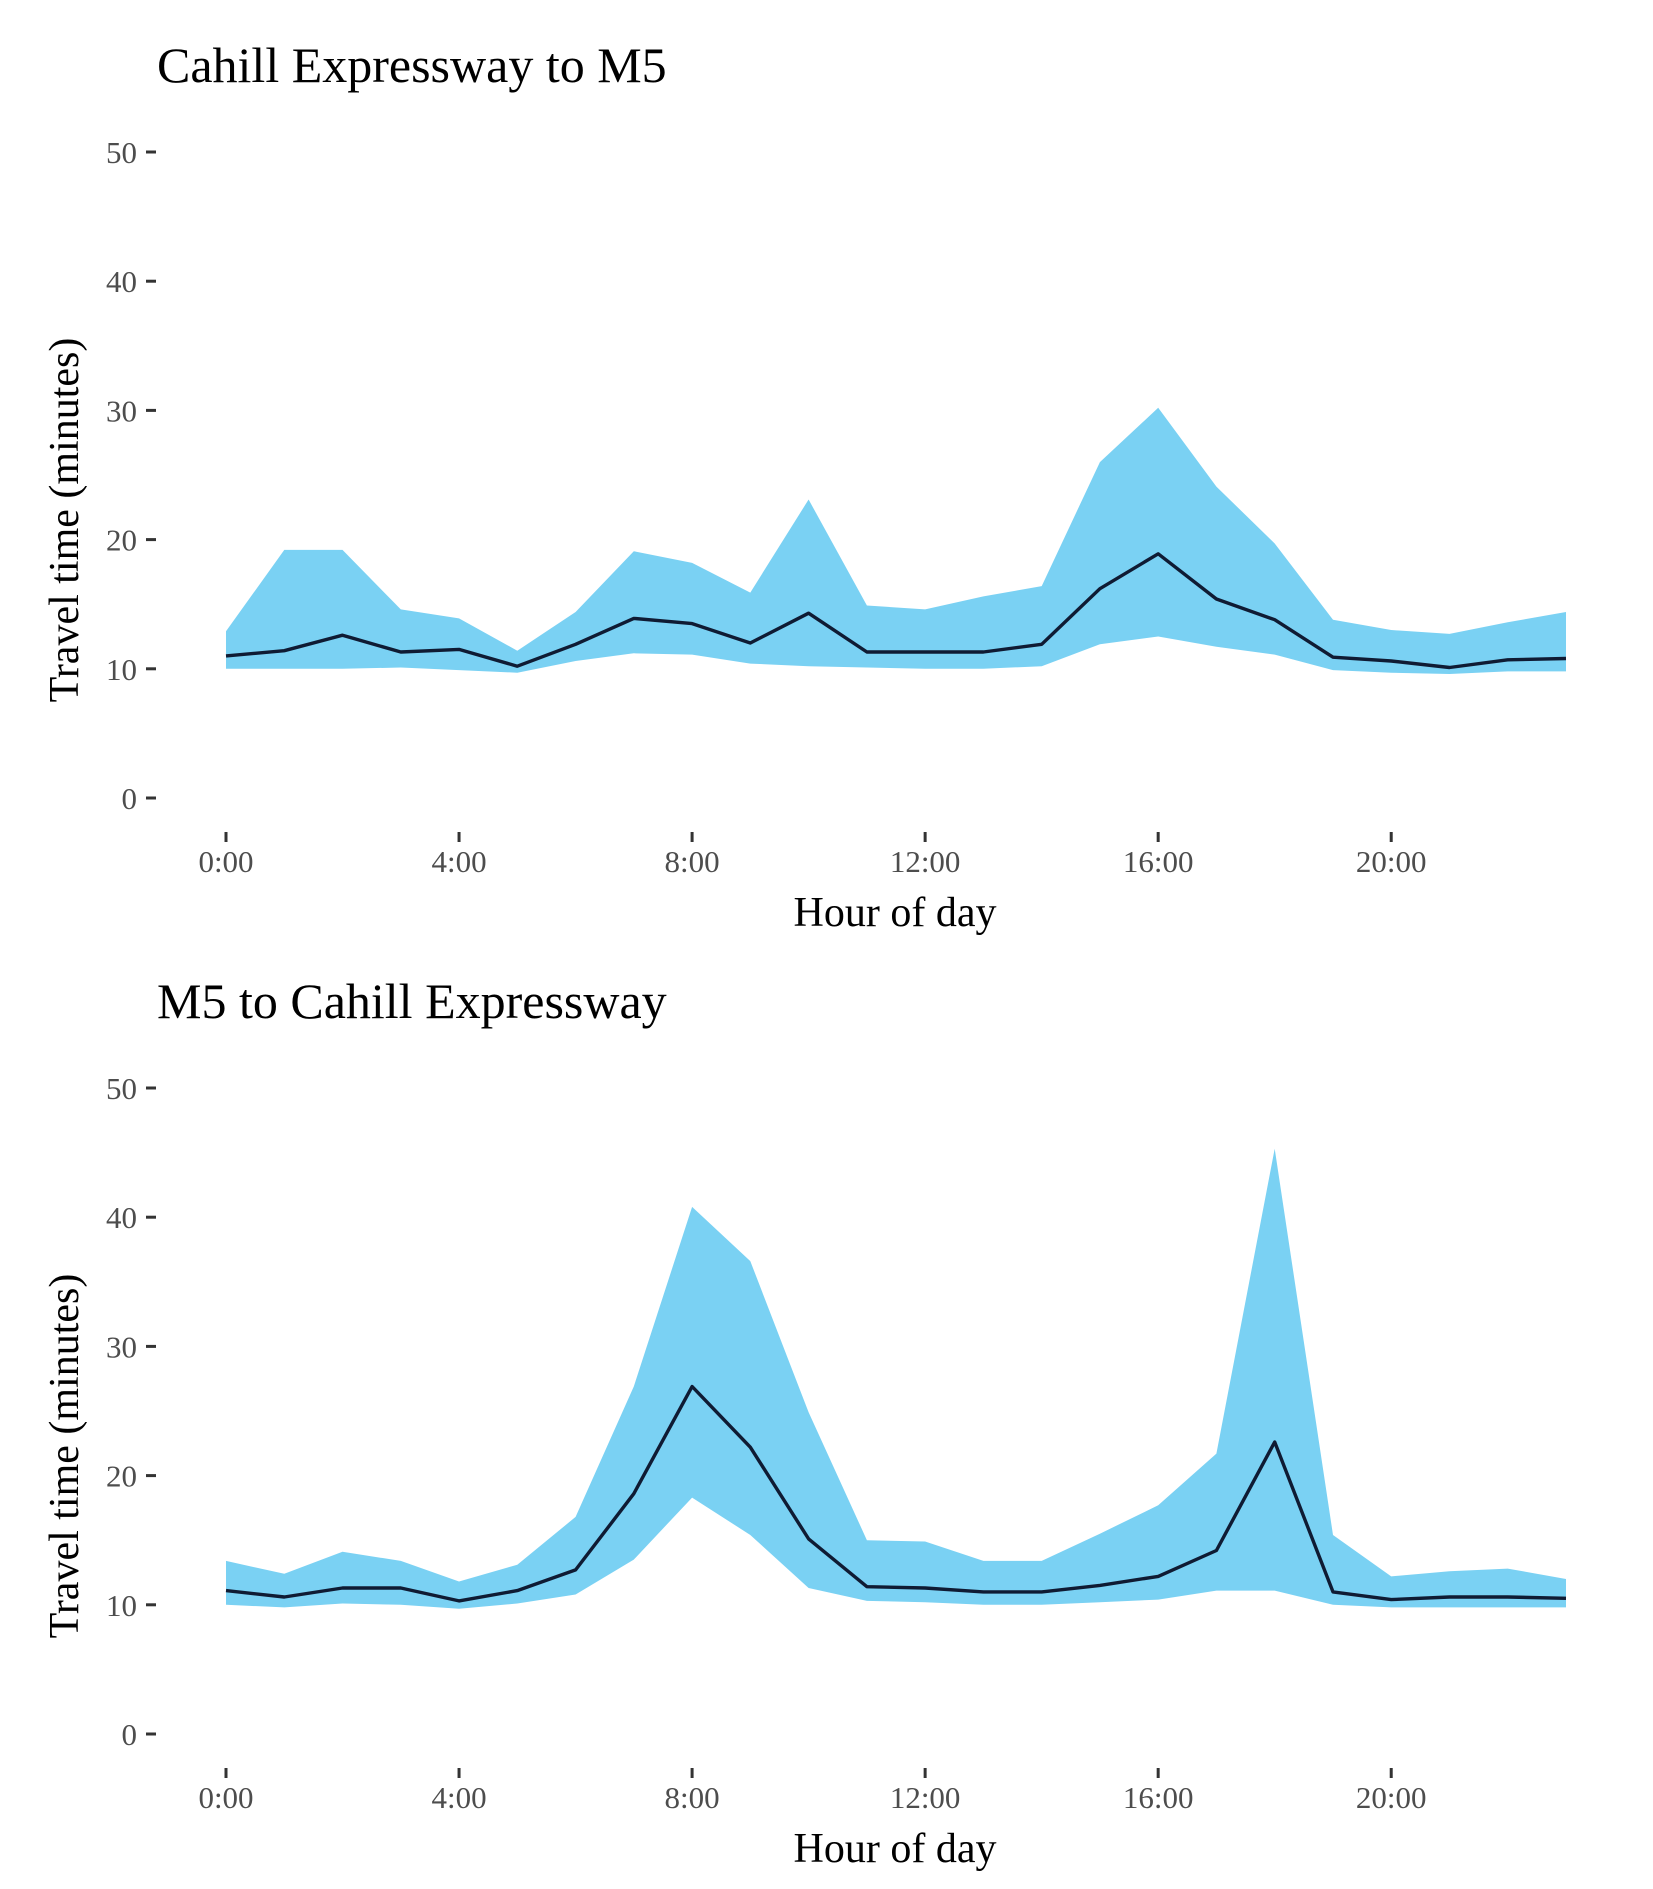 The image size is (1653, 1889). I want to click on chart-1-plot, so click(896, 540).